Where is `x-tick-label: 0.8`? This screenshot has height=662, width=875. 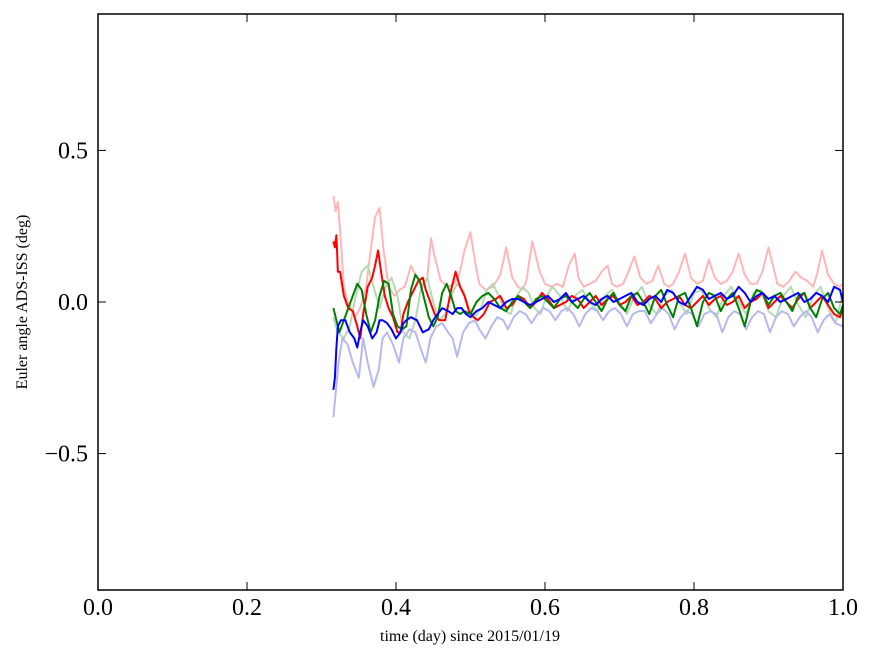 x-tick-label: 0.8 is located at coordinates (694, 608).